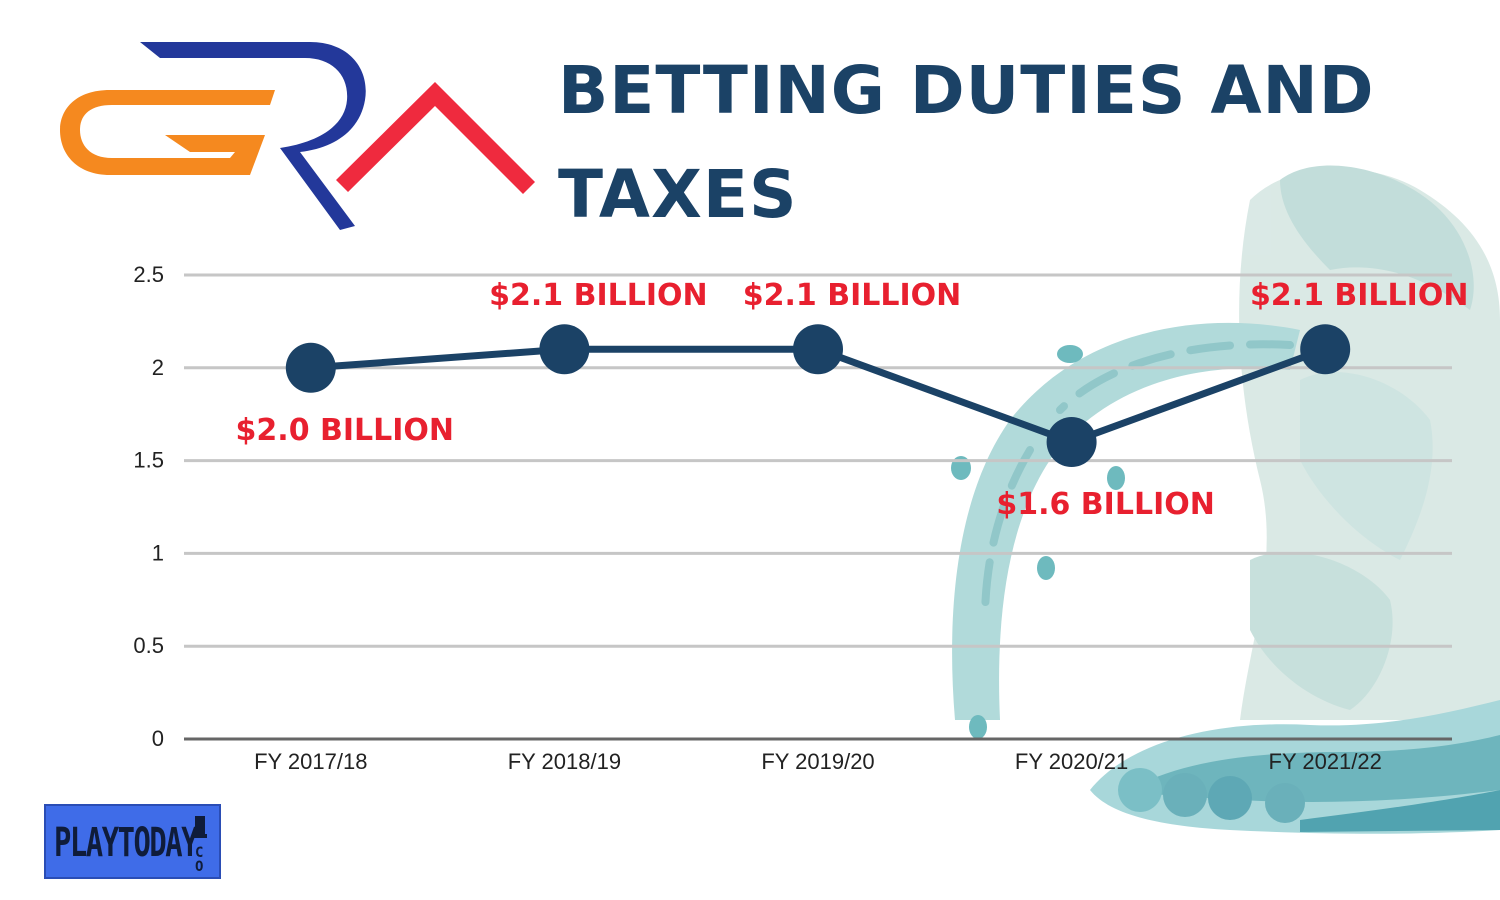 This screenshot has width=1500, height=900. I want to click on y-tick-label: 0.5, so click(148, 645).